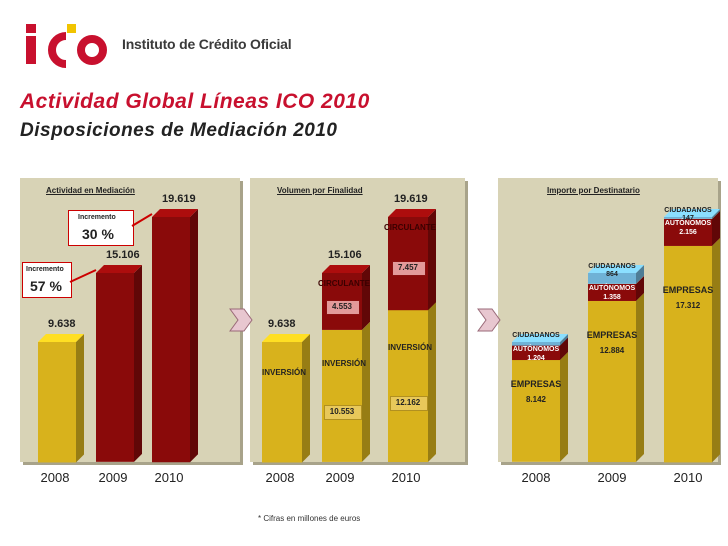  I want to click on value-empresas: 12.884, so click(612, 350).